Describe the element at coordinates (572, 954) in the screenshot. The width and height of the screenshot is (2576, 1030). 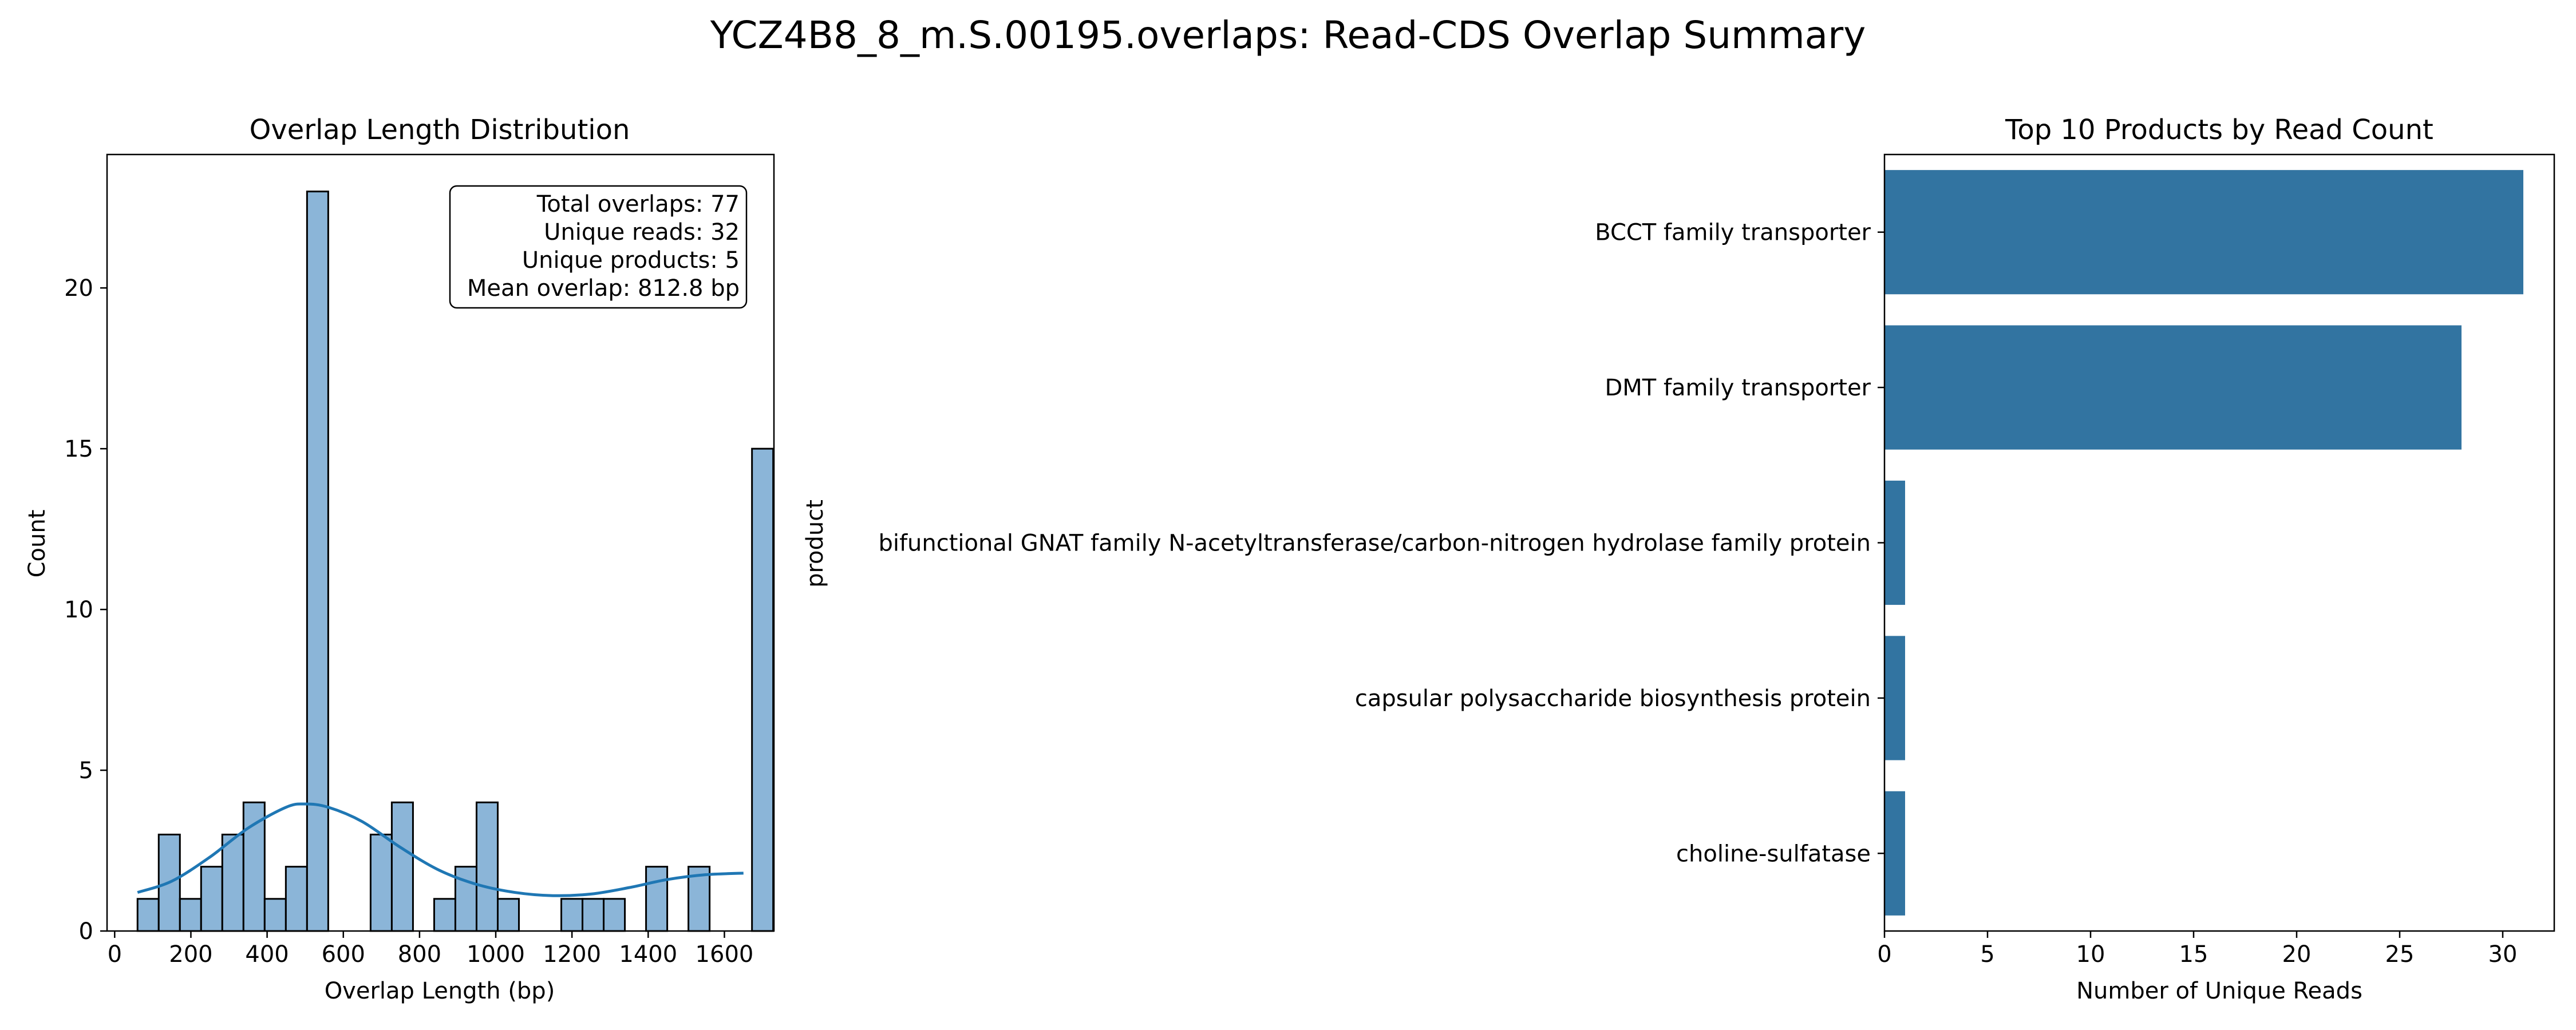
I see `x-tick-label: 1200` at that location.